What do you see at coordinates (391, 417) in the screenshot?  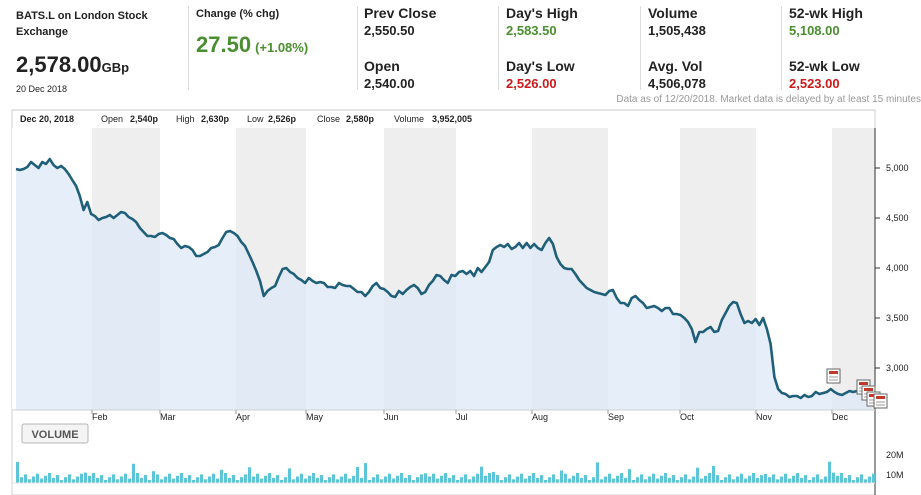 I see `x-tick-label: Jun` at bounding box center [391, 417].